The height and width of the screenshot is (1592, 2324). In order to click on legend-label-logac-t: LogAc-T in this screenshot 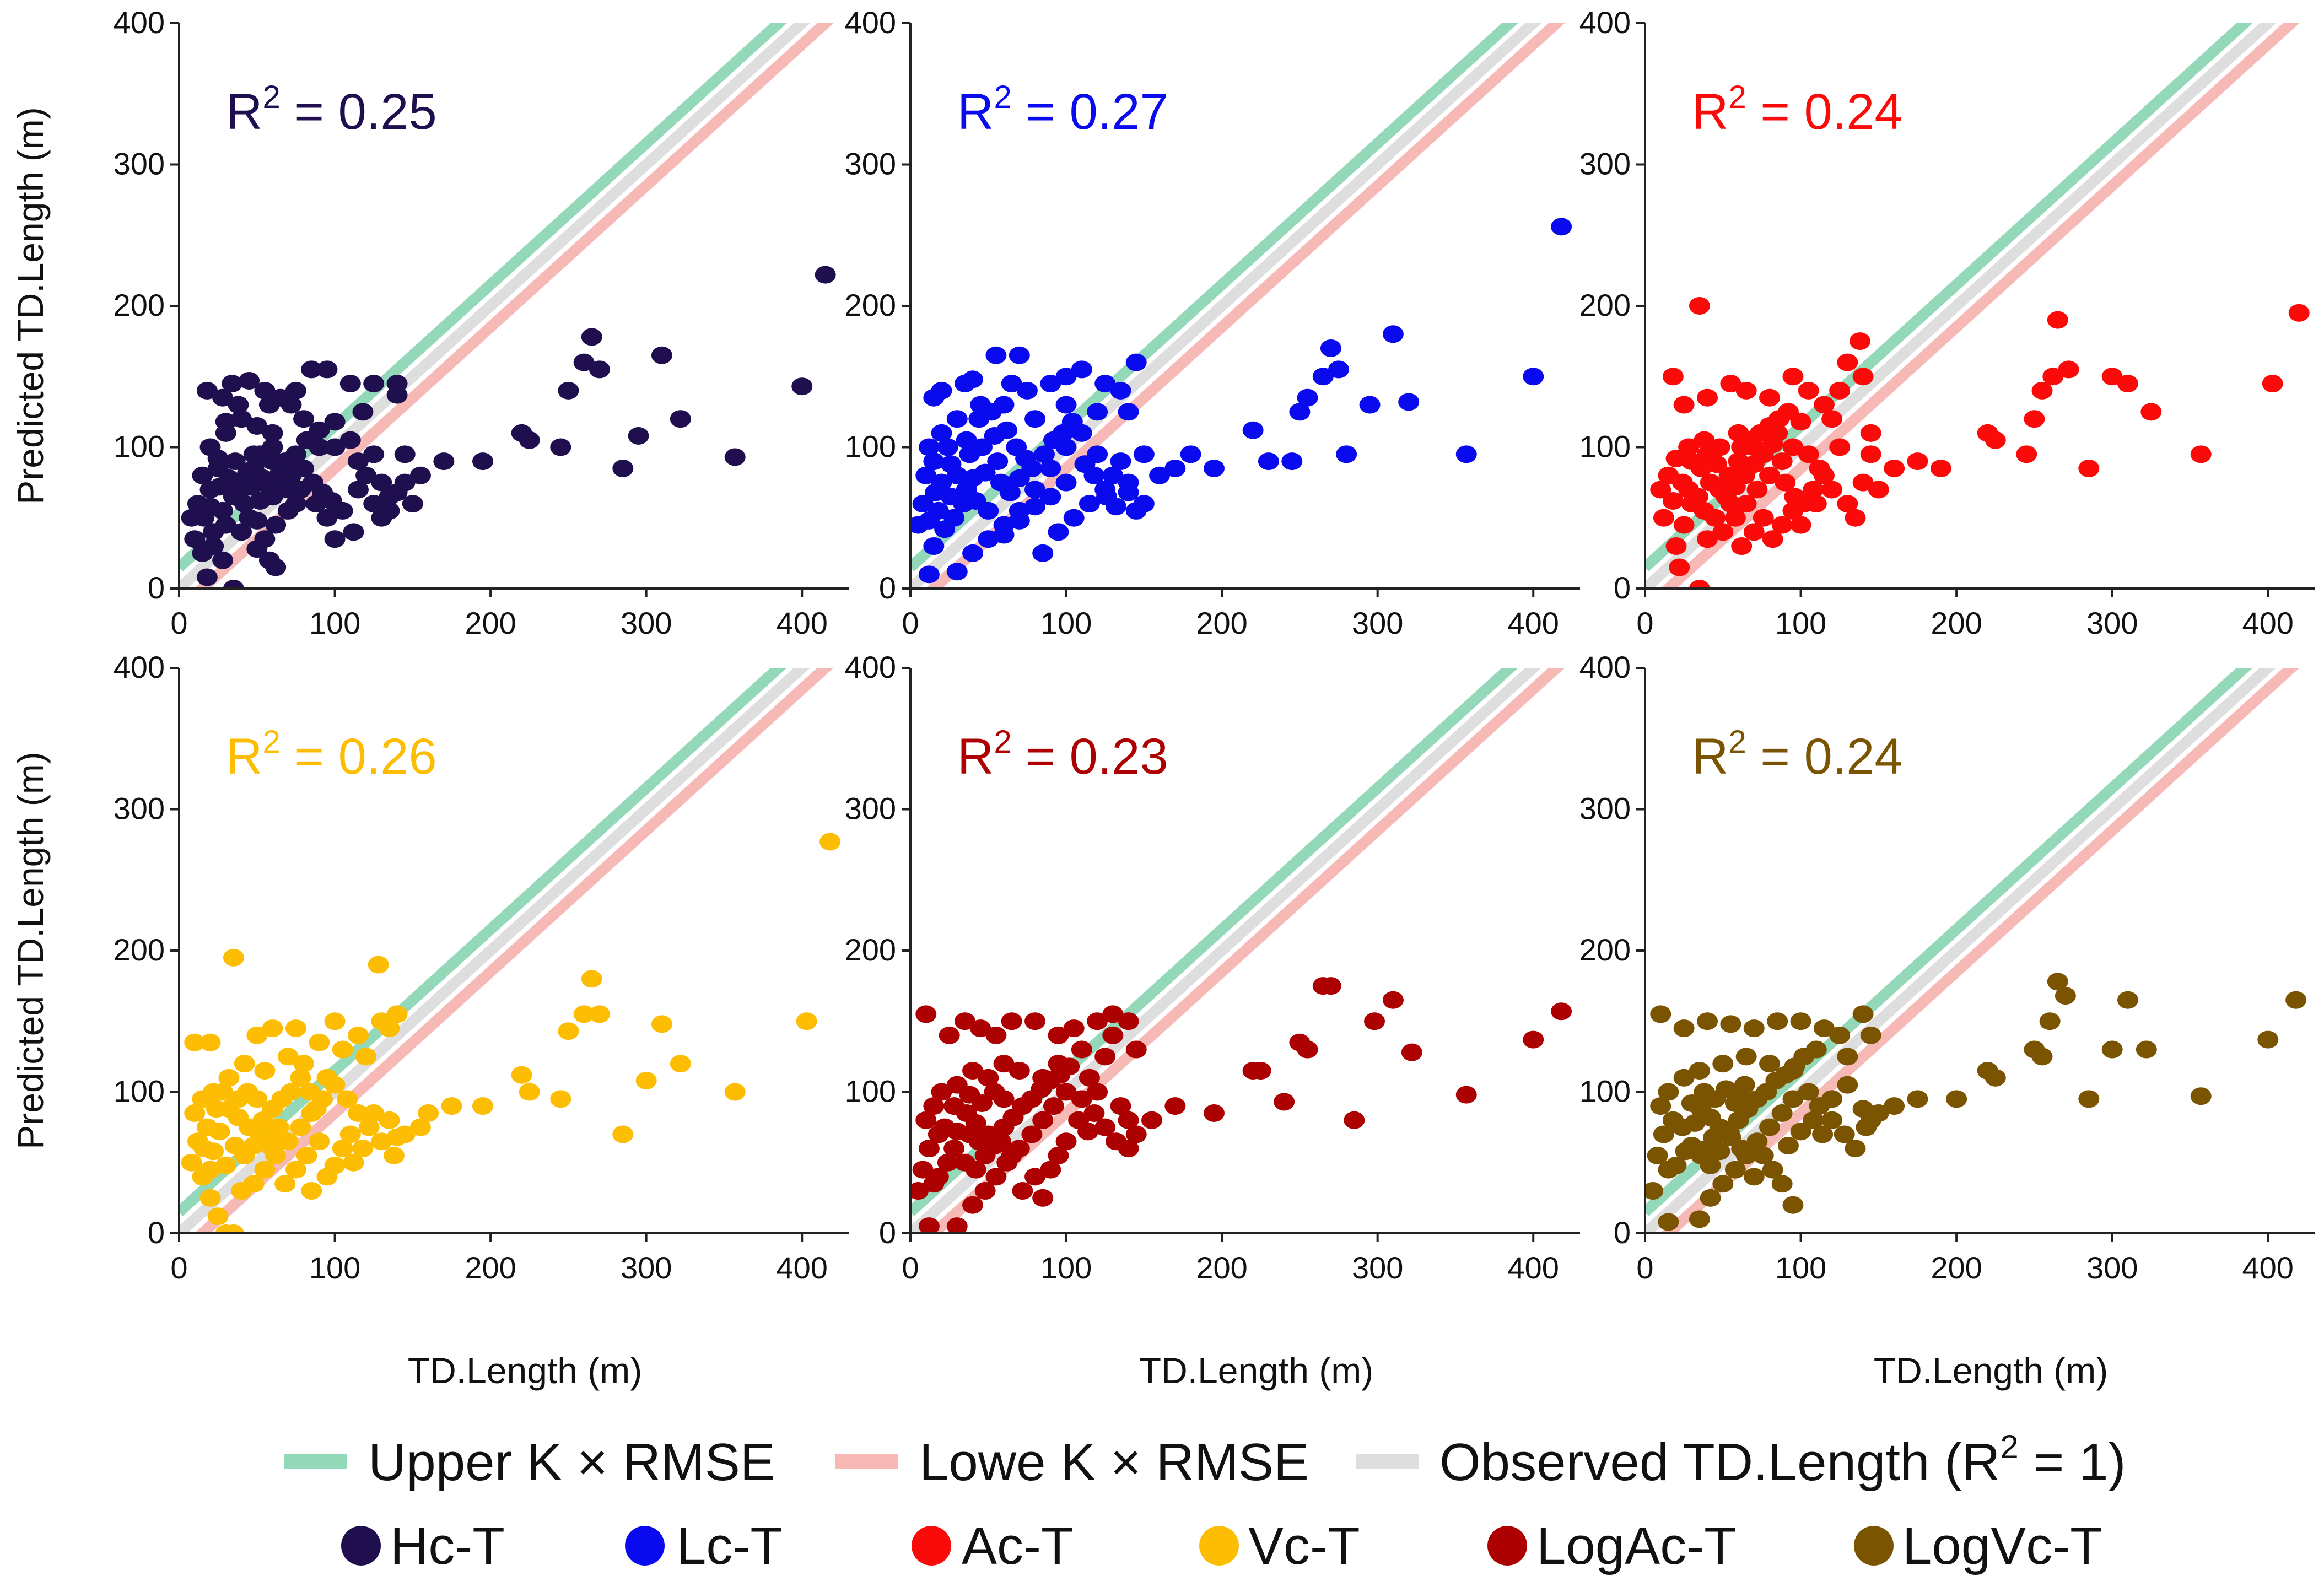, I will do `click(1636, 1546)`.